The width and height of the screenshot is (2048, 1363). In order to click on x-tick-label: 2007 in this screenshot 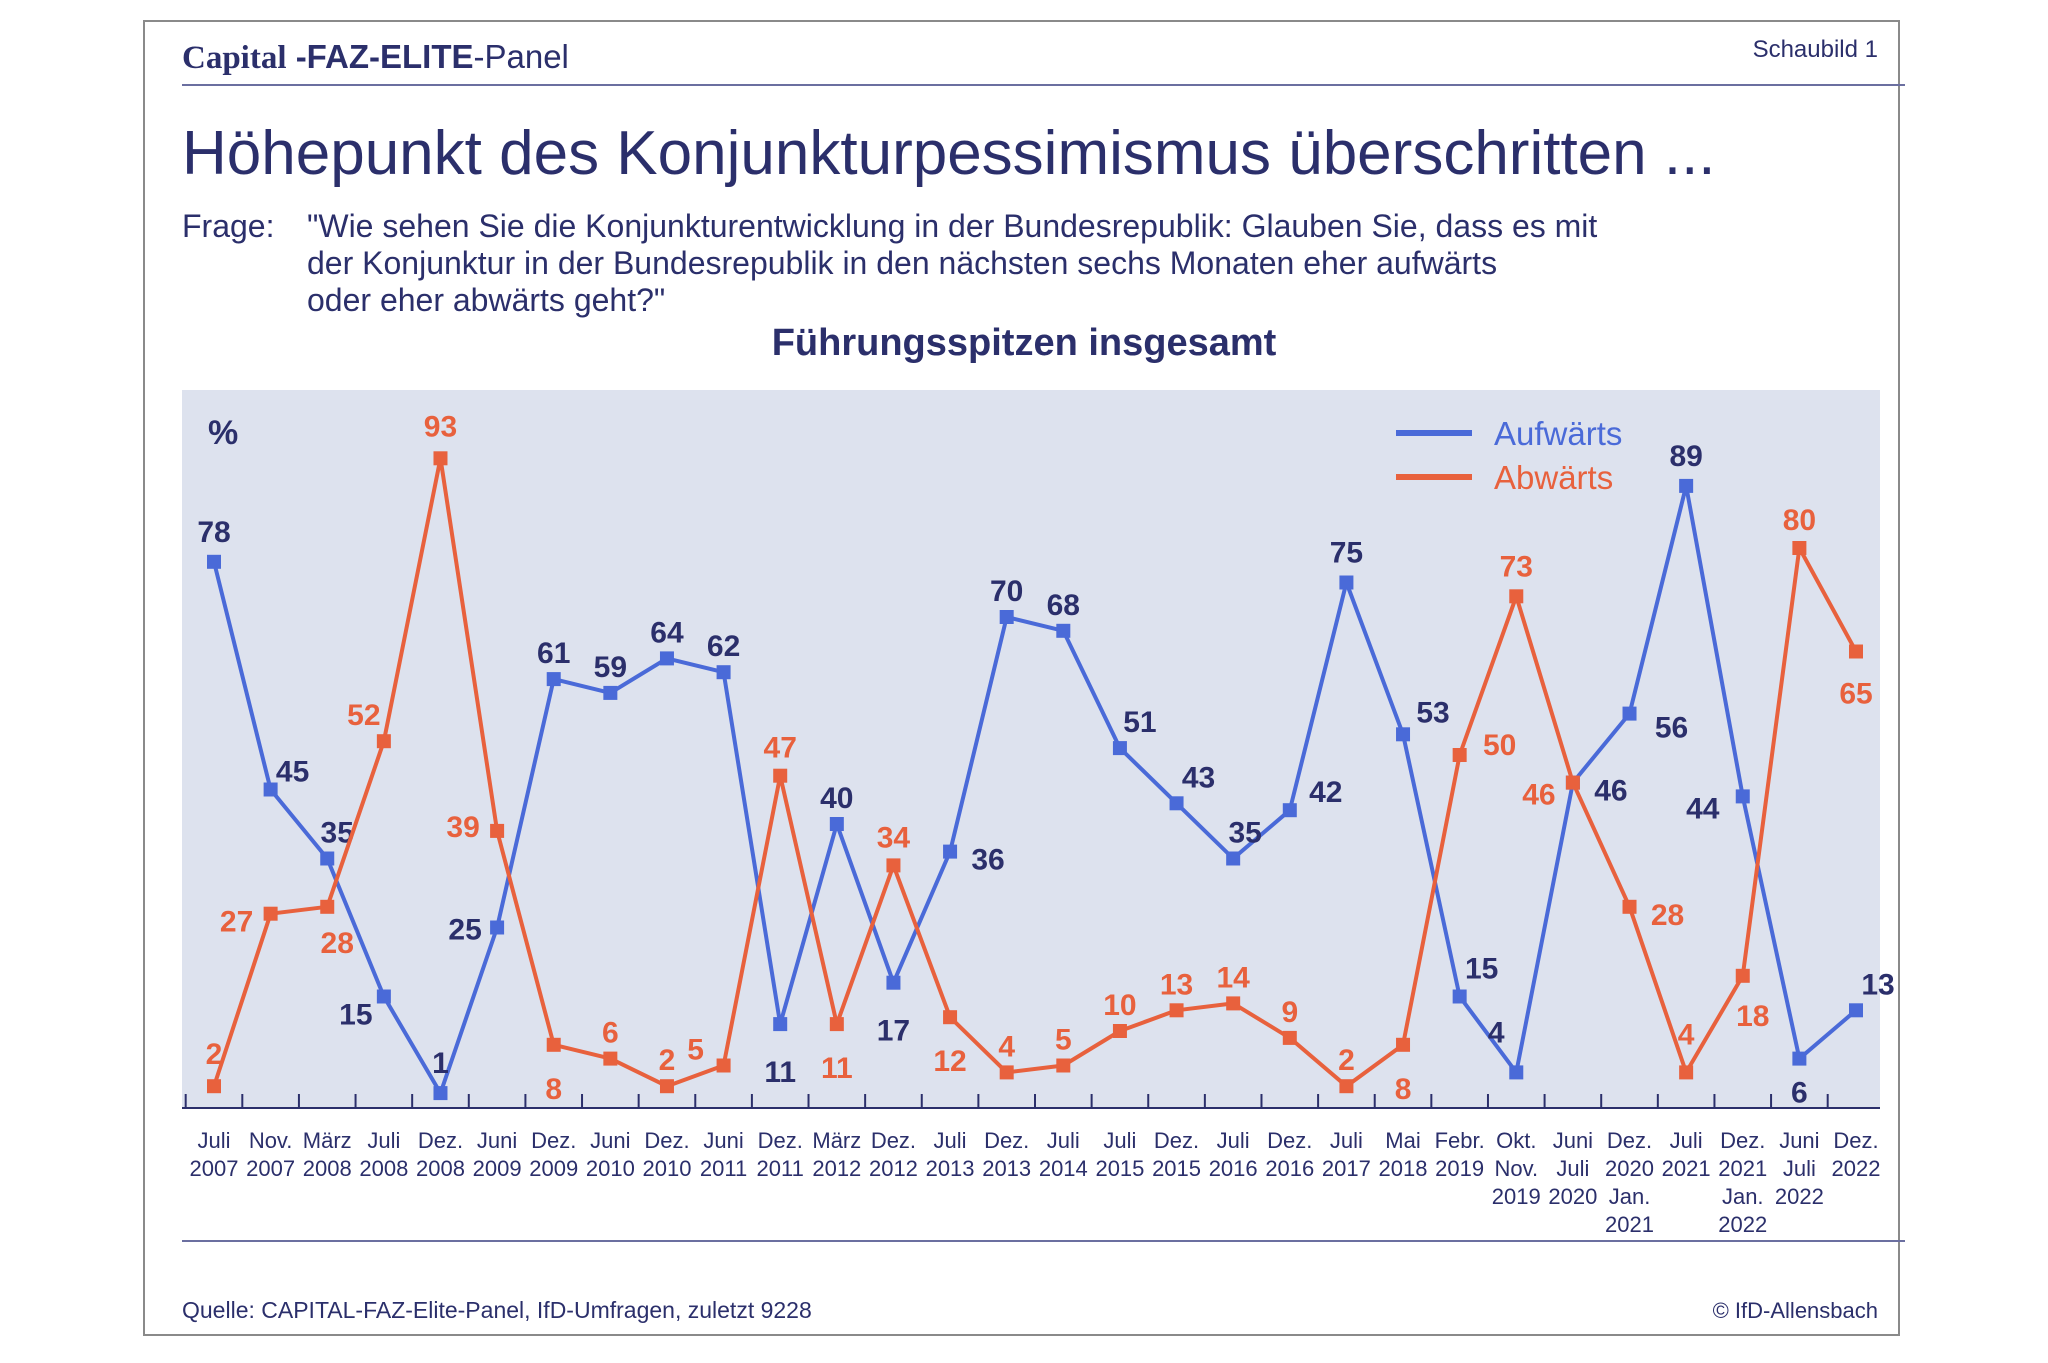, I will do `click(270, 1168)`.